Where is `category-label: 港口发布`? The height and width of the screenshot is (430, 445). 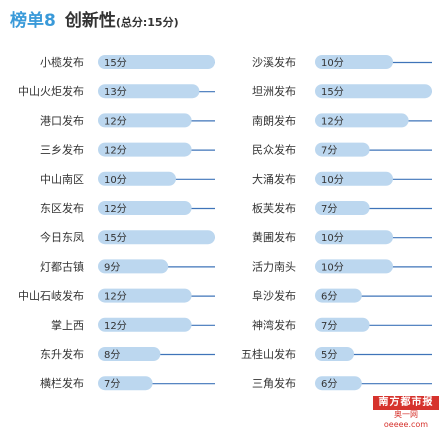
category-label: 港口发布 is located at coordinates (62, 120).